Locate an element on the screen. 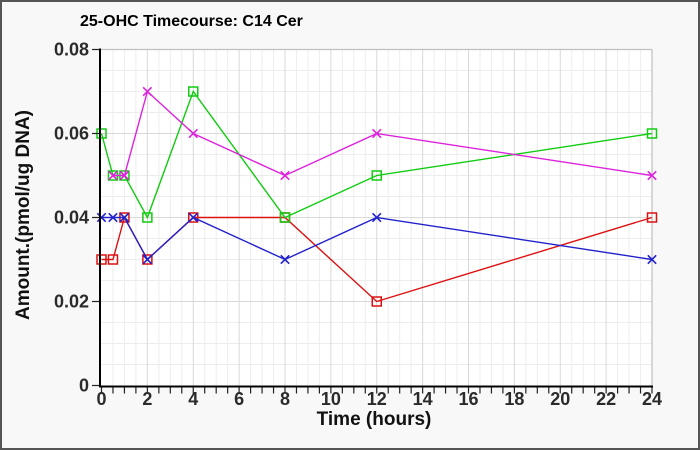 Image resolution: width=700 pixels, height=450 pixels. y-tick-label: 0.06 is located at coordinates (71, 134).